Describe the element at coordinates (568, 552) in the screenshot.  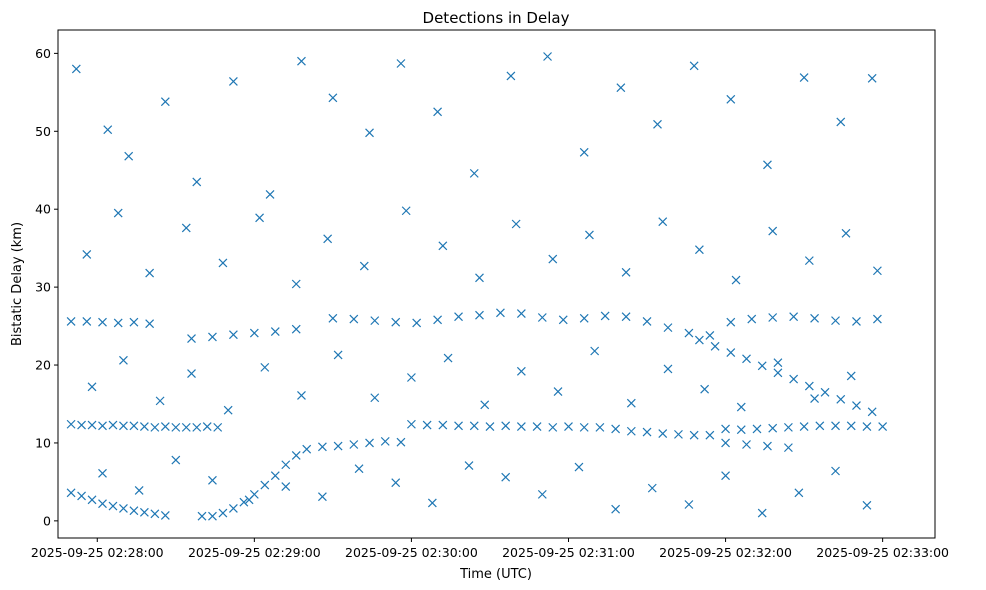
I see `x-tick-label: 2025-09-25 02:31:00` at that location.